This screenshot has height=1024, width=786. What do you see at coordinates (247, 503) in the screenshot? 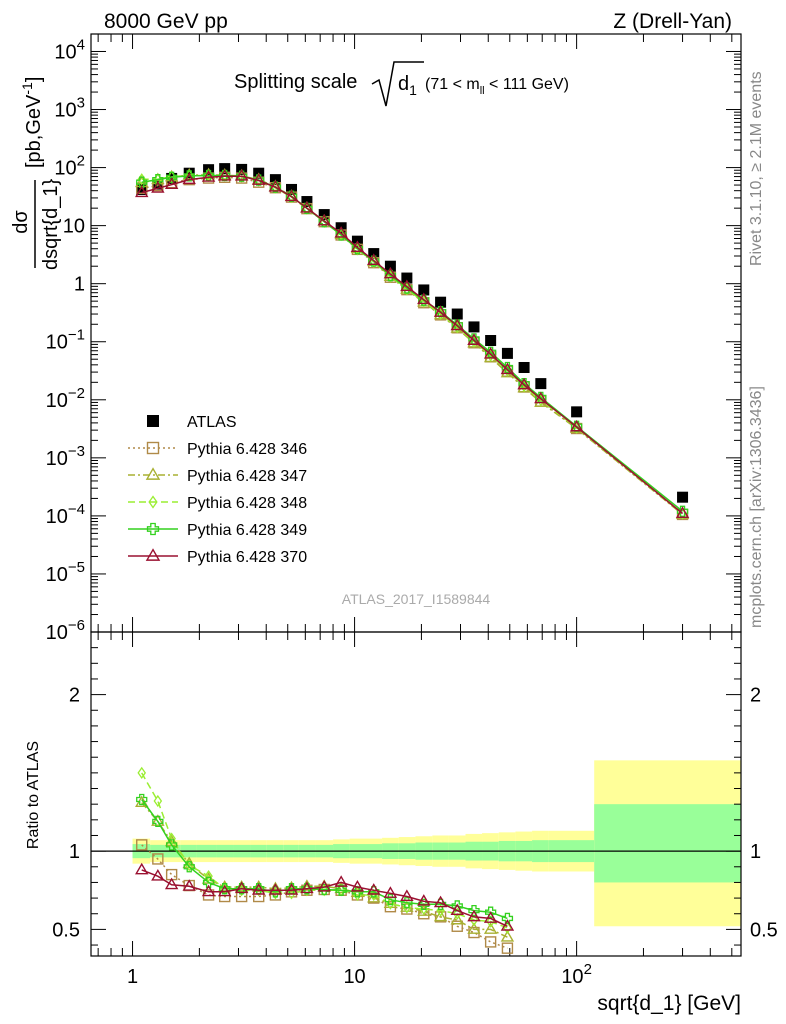
I see `legend-label: Pythia 6.428 348` at bounding box center [247, 503].